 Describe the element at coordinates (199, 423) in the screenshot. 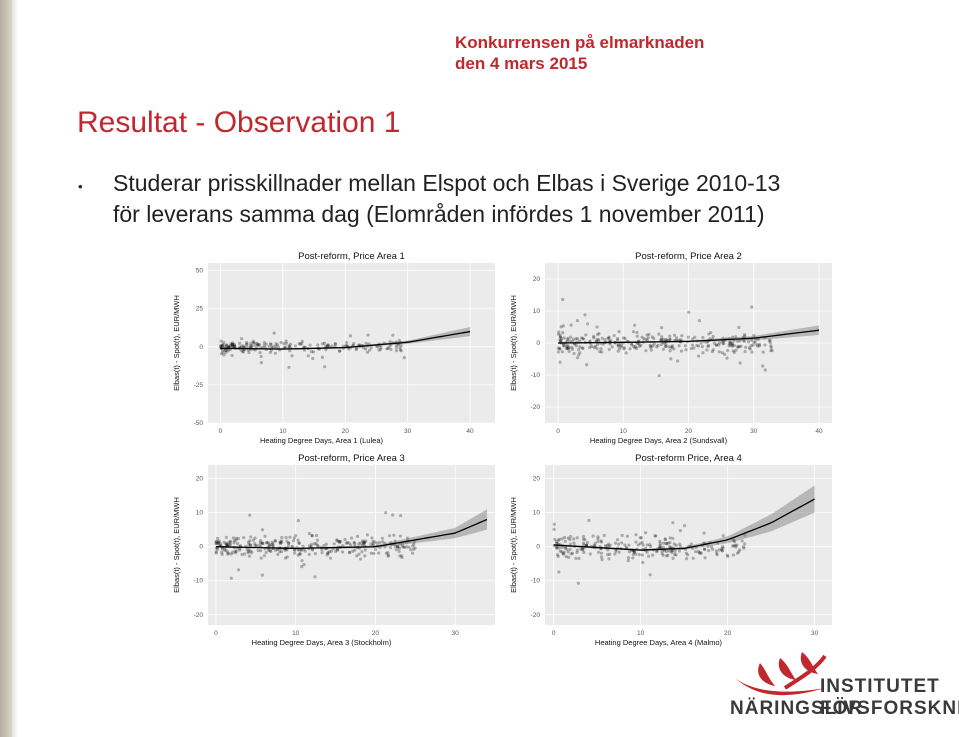

I see `y-tick-label: -50` at that location.